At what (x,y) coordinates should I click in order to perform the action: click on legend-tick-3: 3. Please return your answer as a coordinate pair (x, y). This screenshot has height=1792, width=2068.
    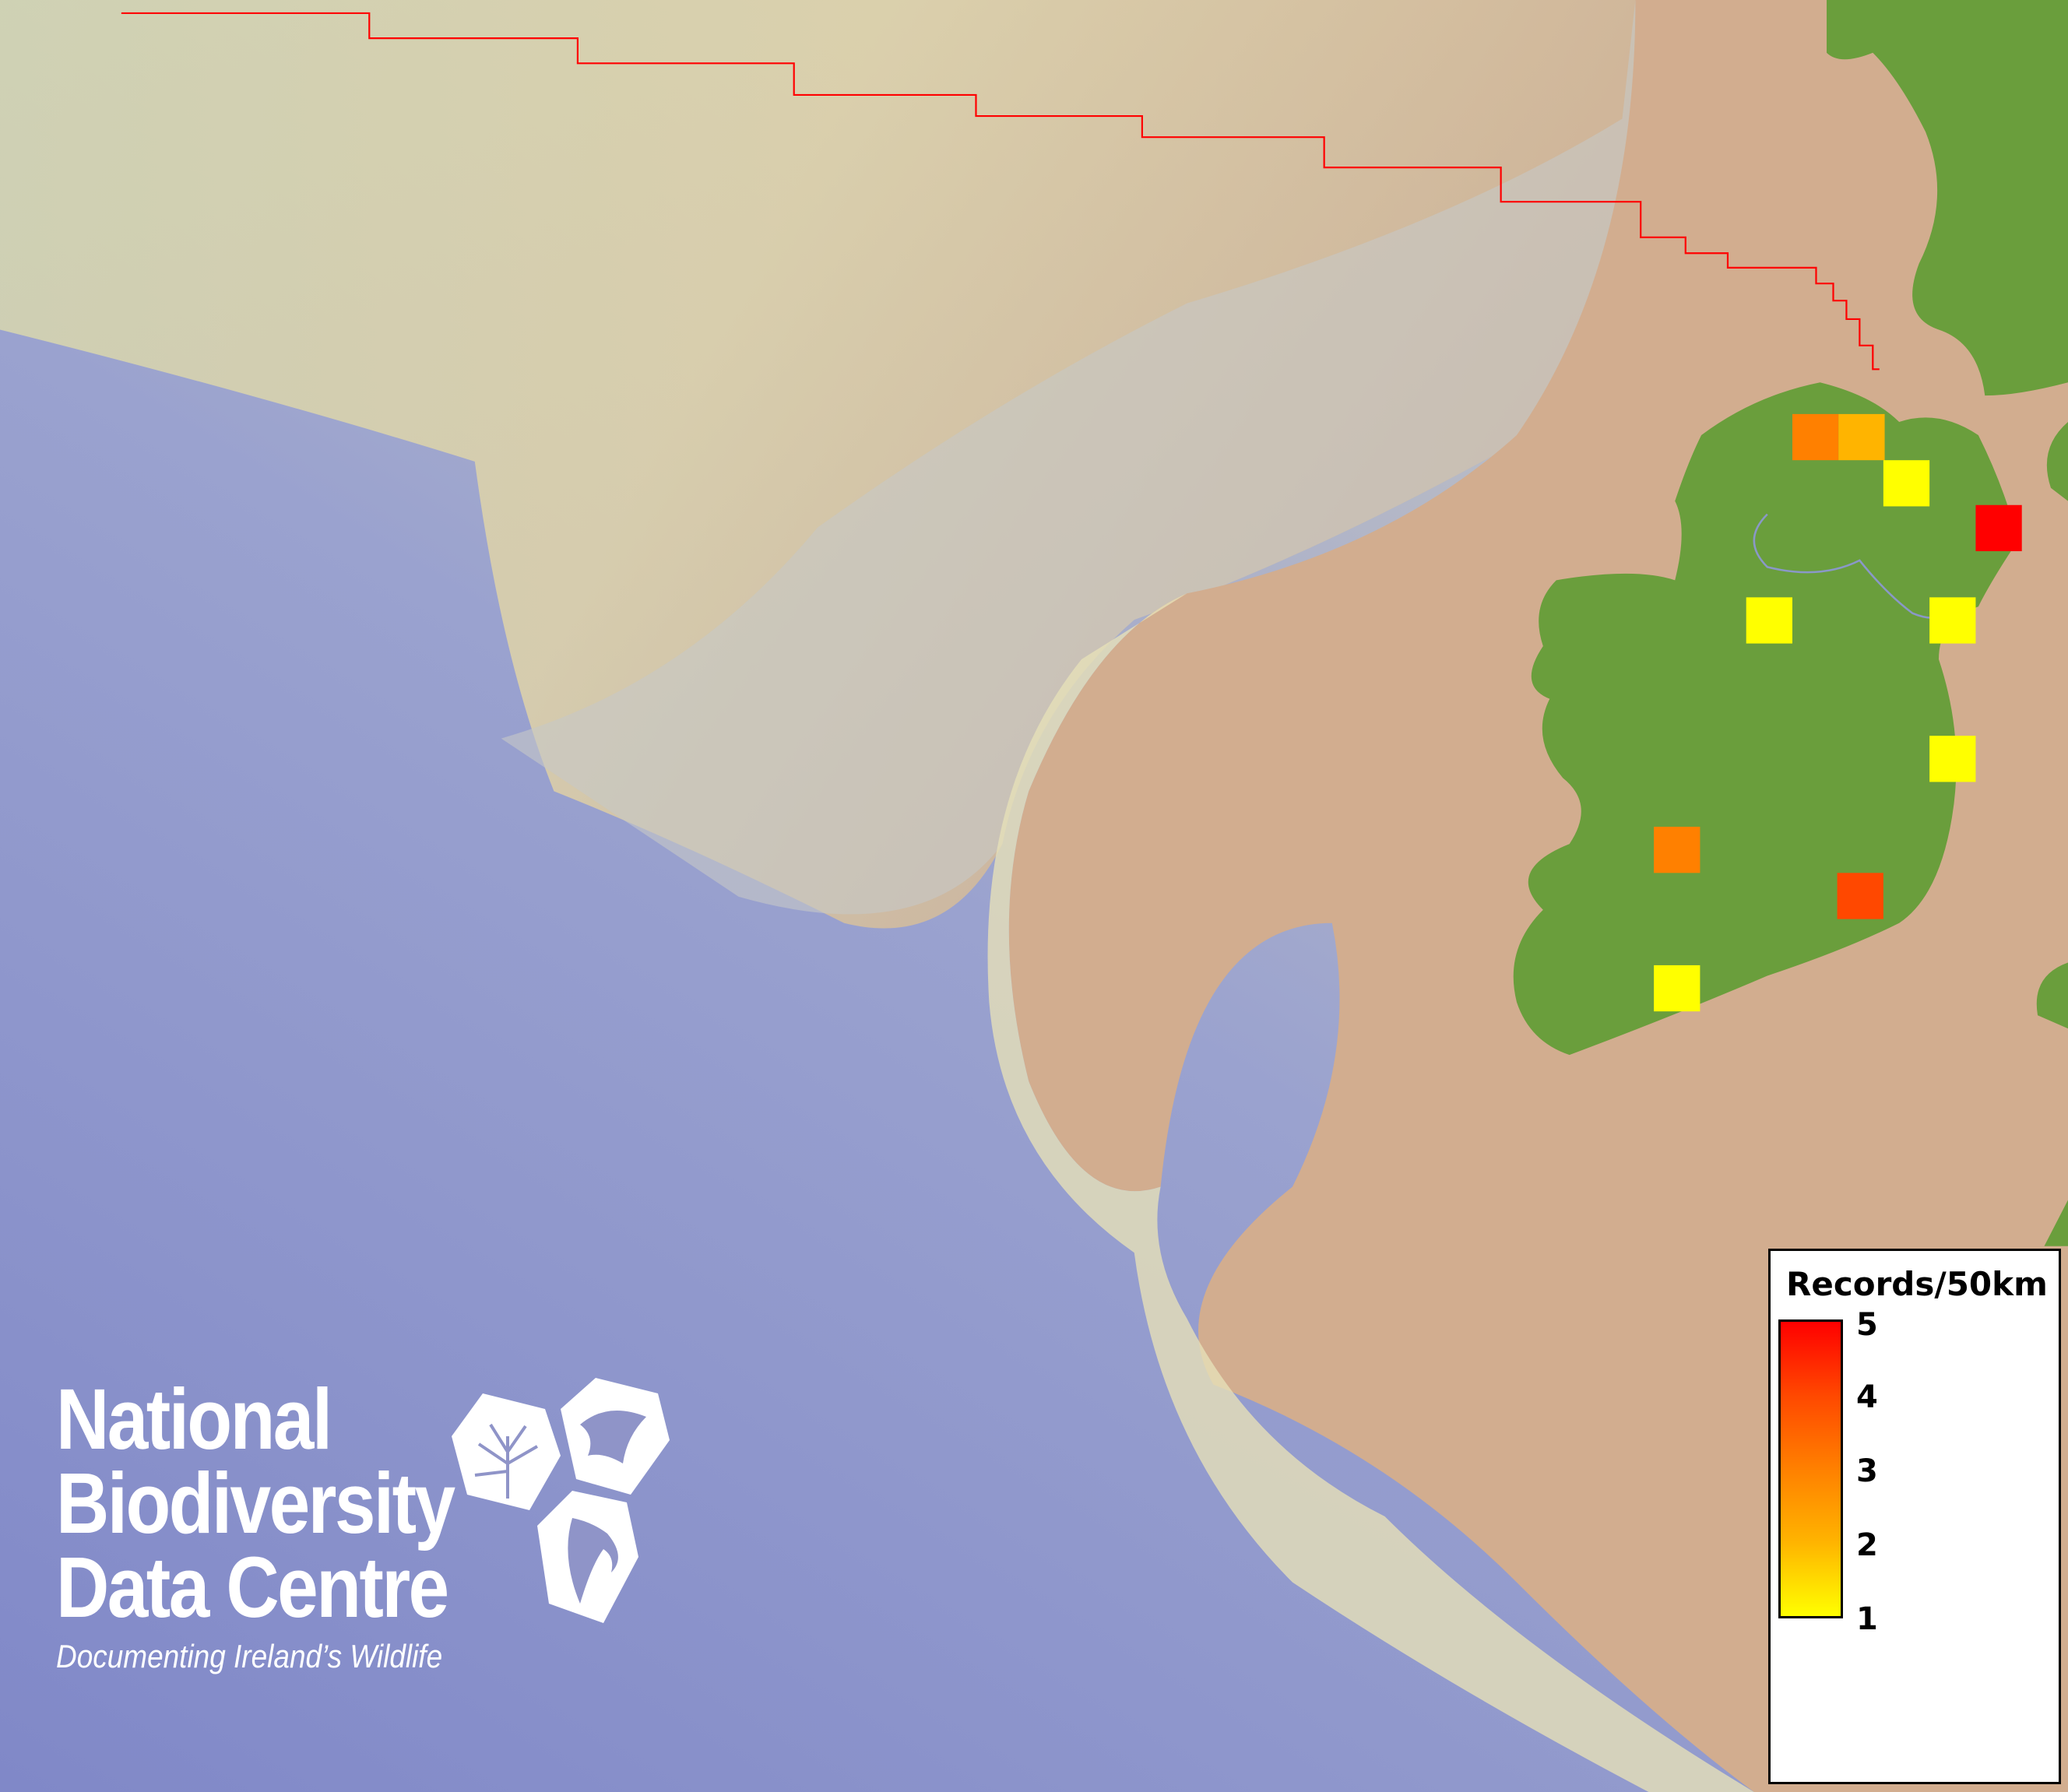
    Looking at the image, I should click on (1867, 1471).